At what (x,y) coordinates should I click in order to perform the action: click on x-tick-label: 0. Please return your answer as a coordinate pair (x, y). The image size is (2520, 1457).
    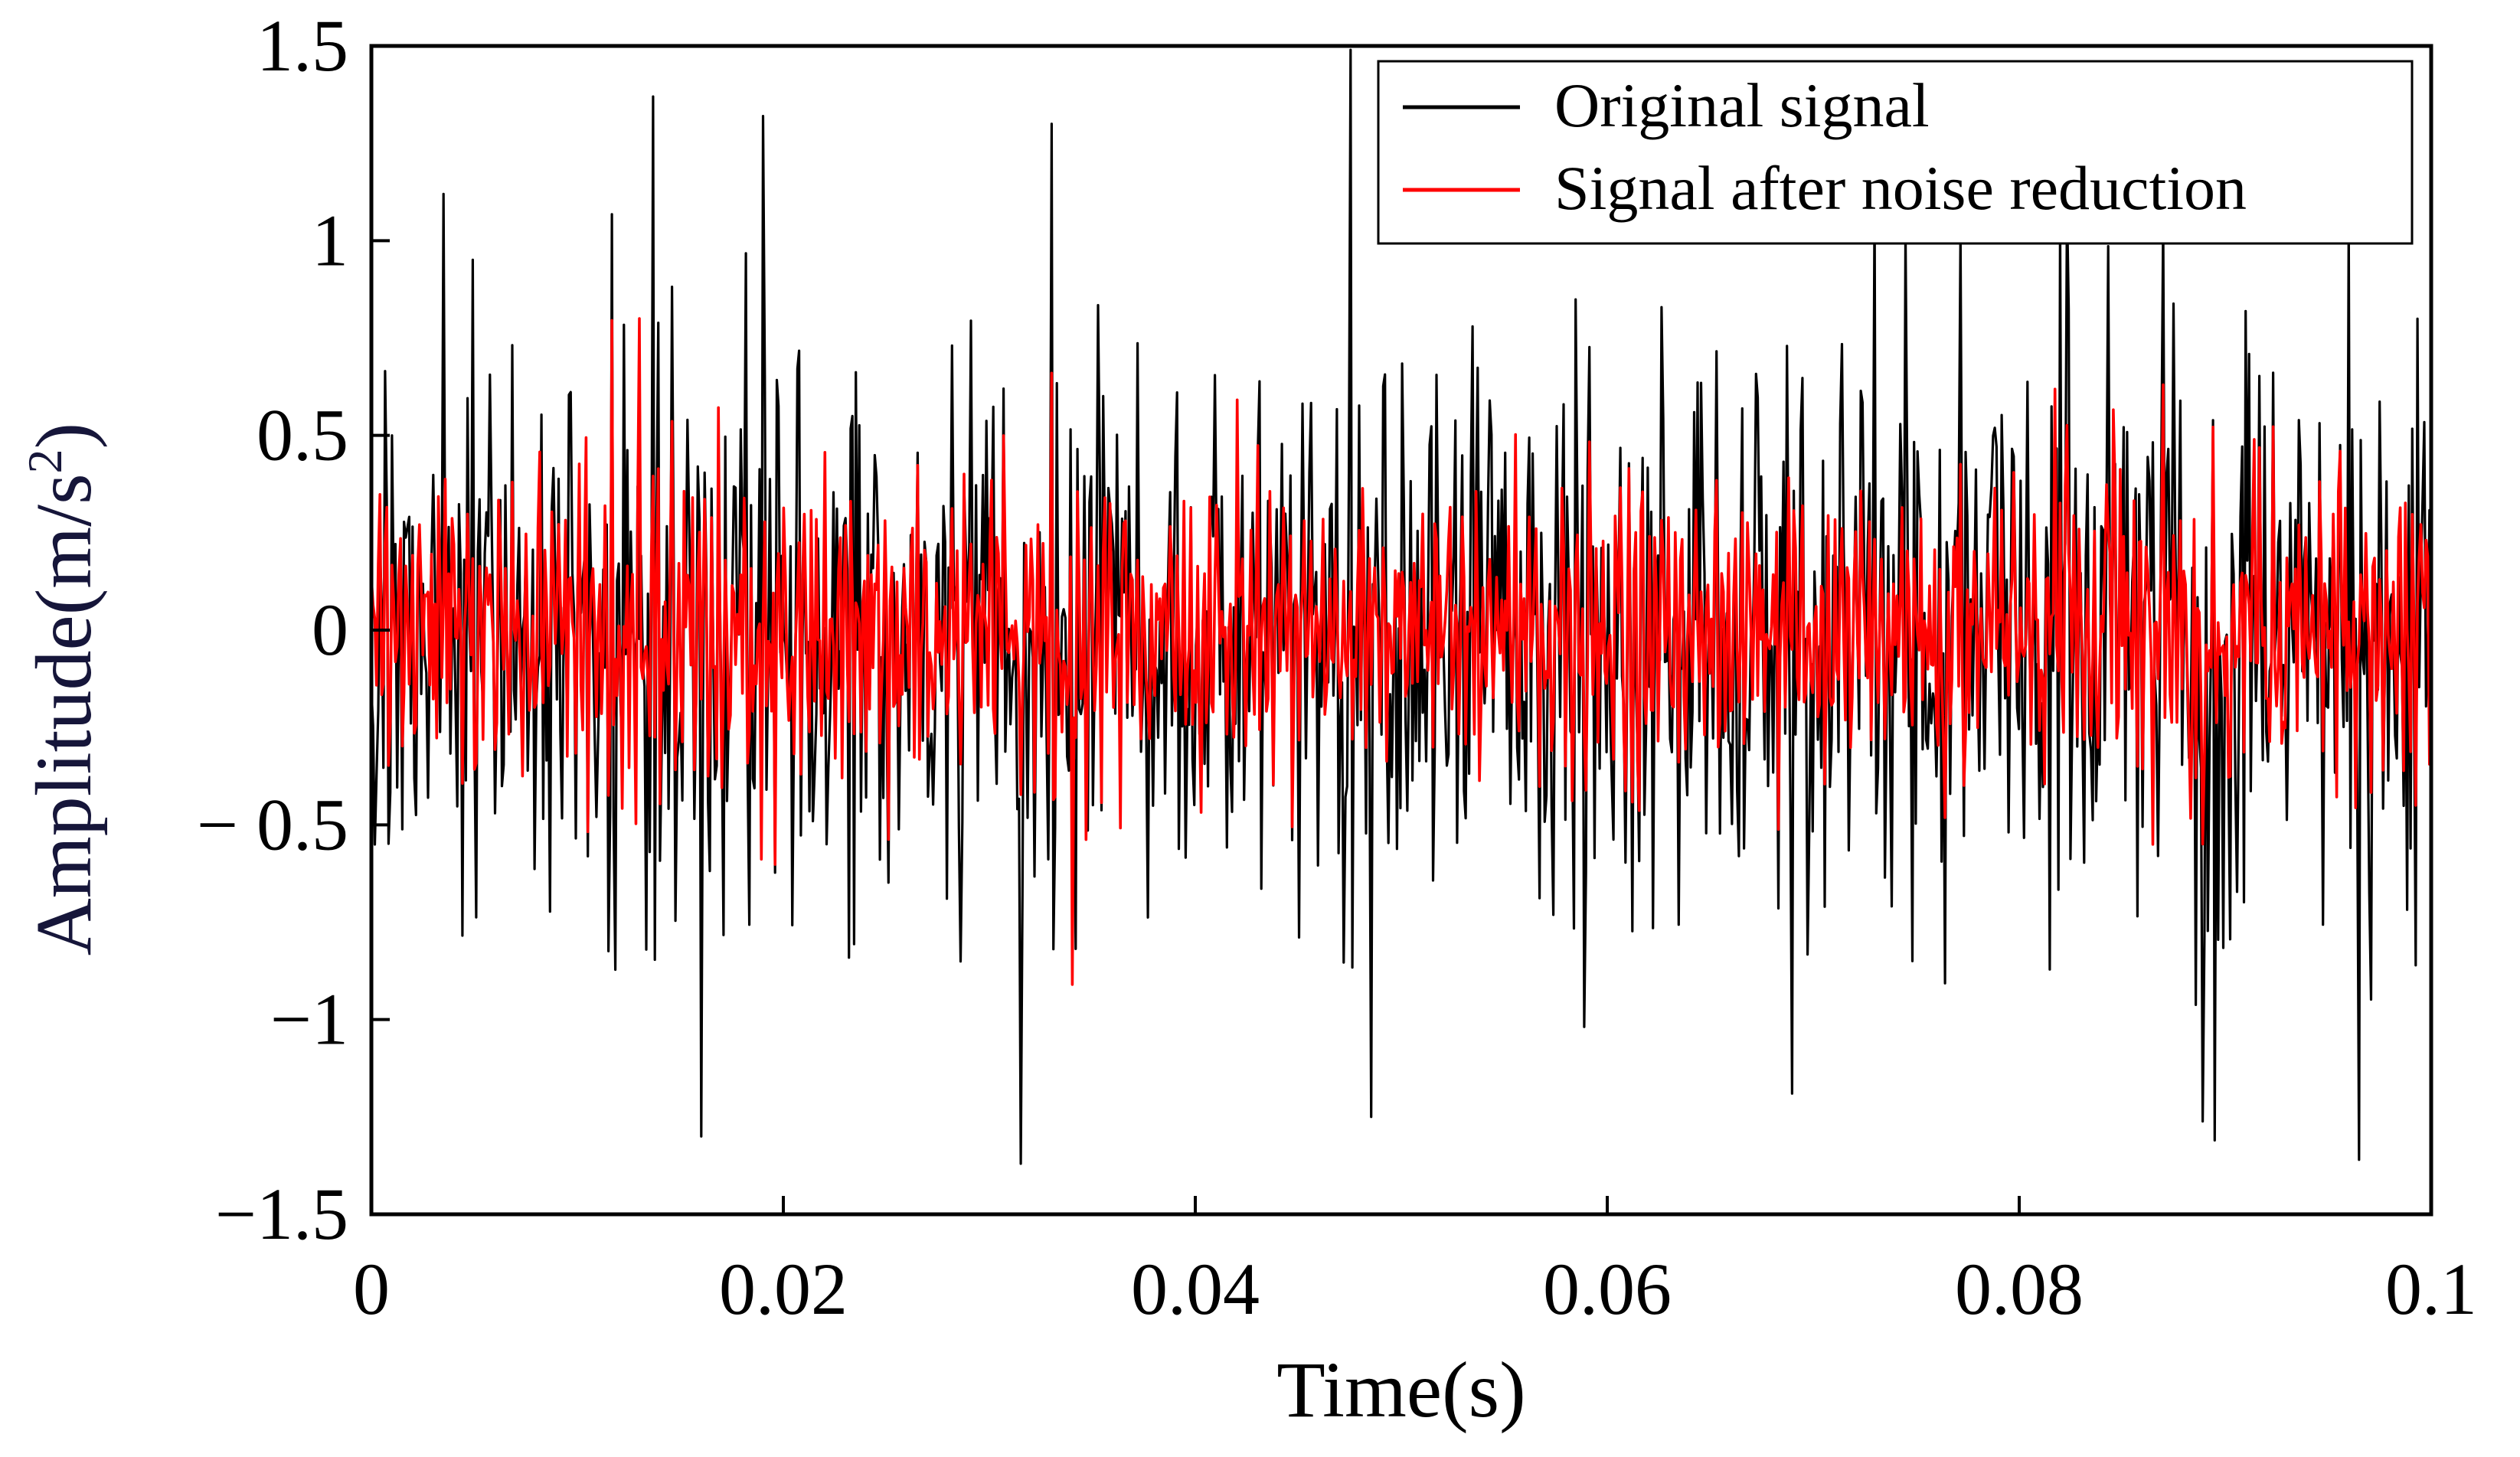
    Looking at the image, I should click on (371, 1289).